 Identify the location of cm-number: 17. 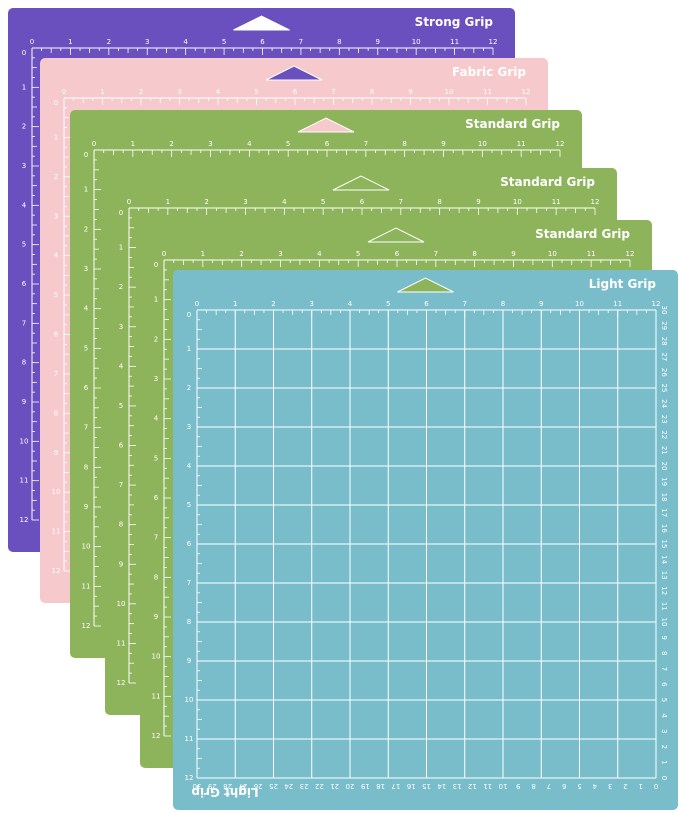
(395, 786).